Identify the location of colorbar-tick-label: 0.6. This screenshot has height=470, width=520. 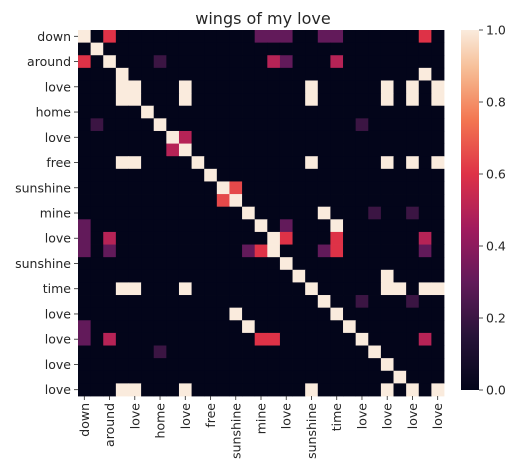
(496, 174).